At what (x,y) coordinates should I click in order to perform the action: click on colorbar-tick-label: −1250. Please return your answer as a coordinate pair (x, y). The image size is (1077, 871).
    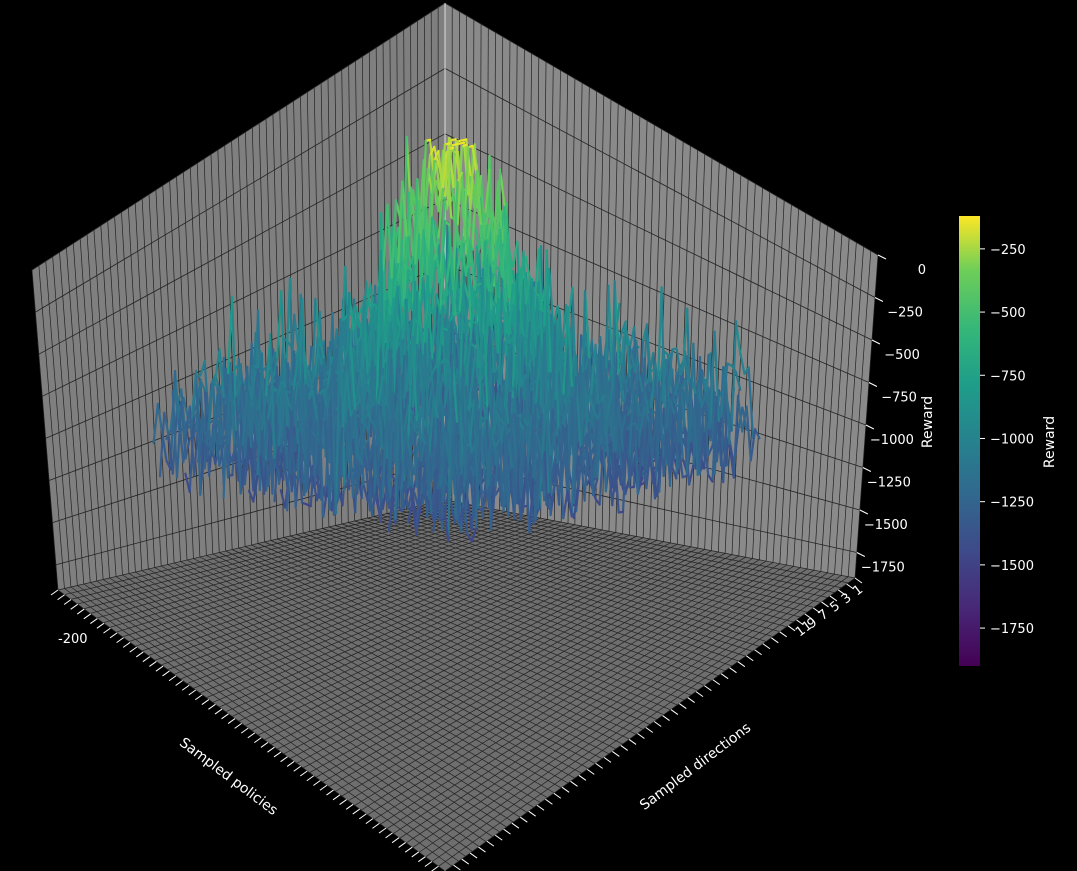
    Looking at the image, I should click on (1012, 503).